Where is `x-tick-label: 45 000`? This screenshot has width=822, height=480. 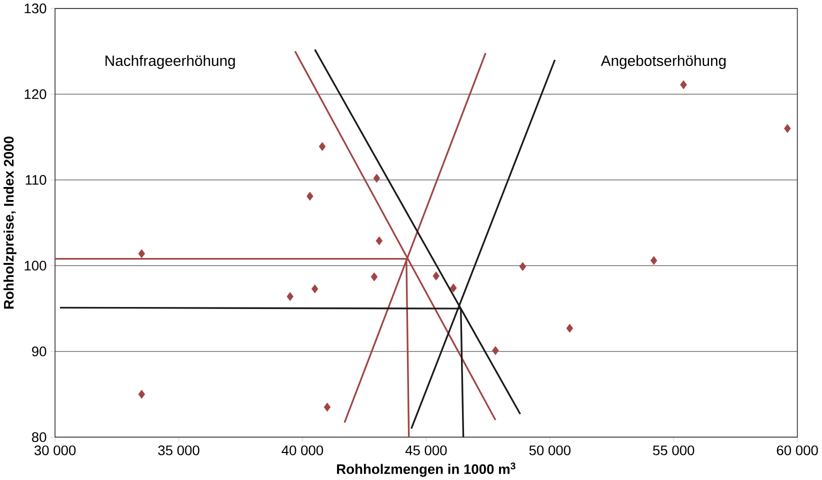 x-tick-label: 45 000 is located at coordinates (426, 450).